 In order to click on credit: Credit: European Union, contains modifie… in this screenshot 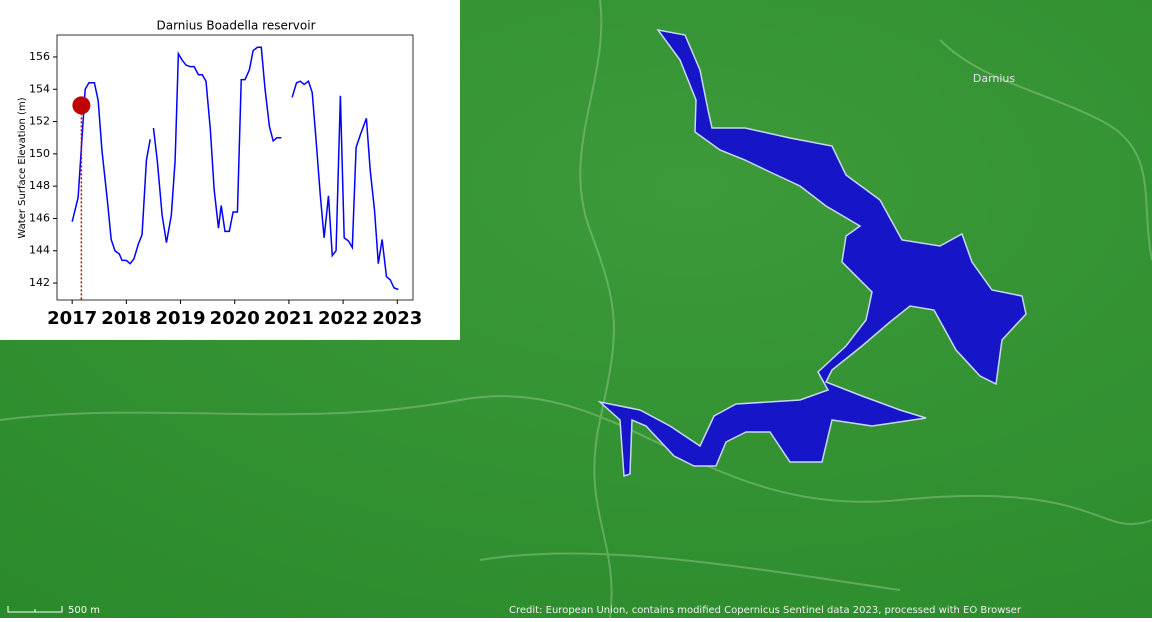, I will do `click(765, 610)`.